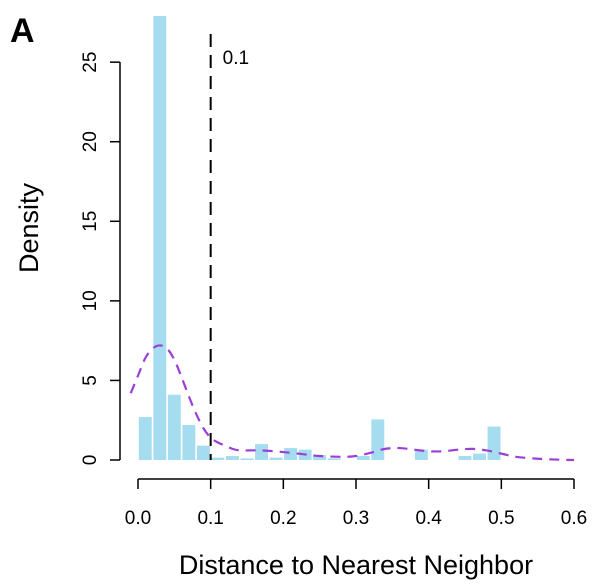  I want to click on x-axis-title: Distance to Nearest Neighbor, so click(356, 565).